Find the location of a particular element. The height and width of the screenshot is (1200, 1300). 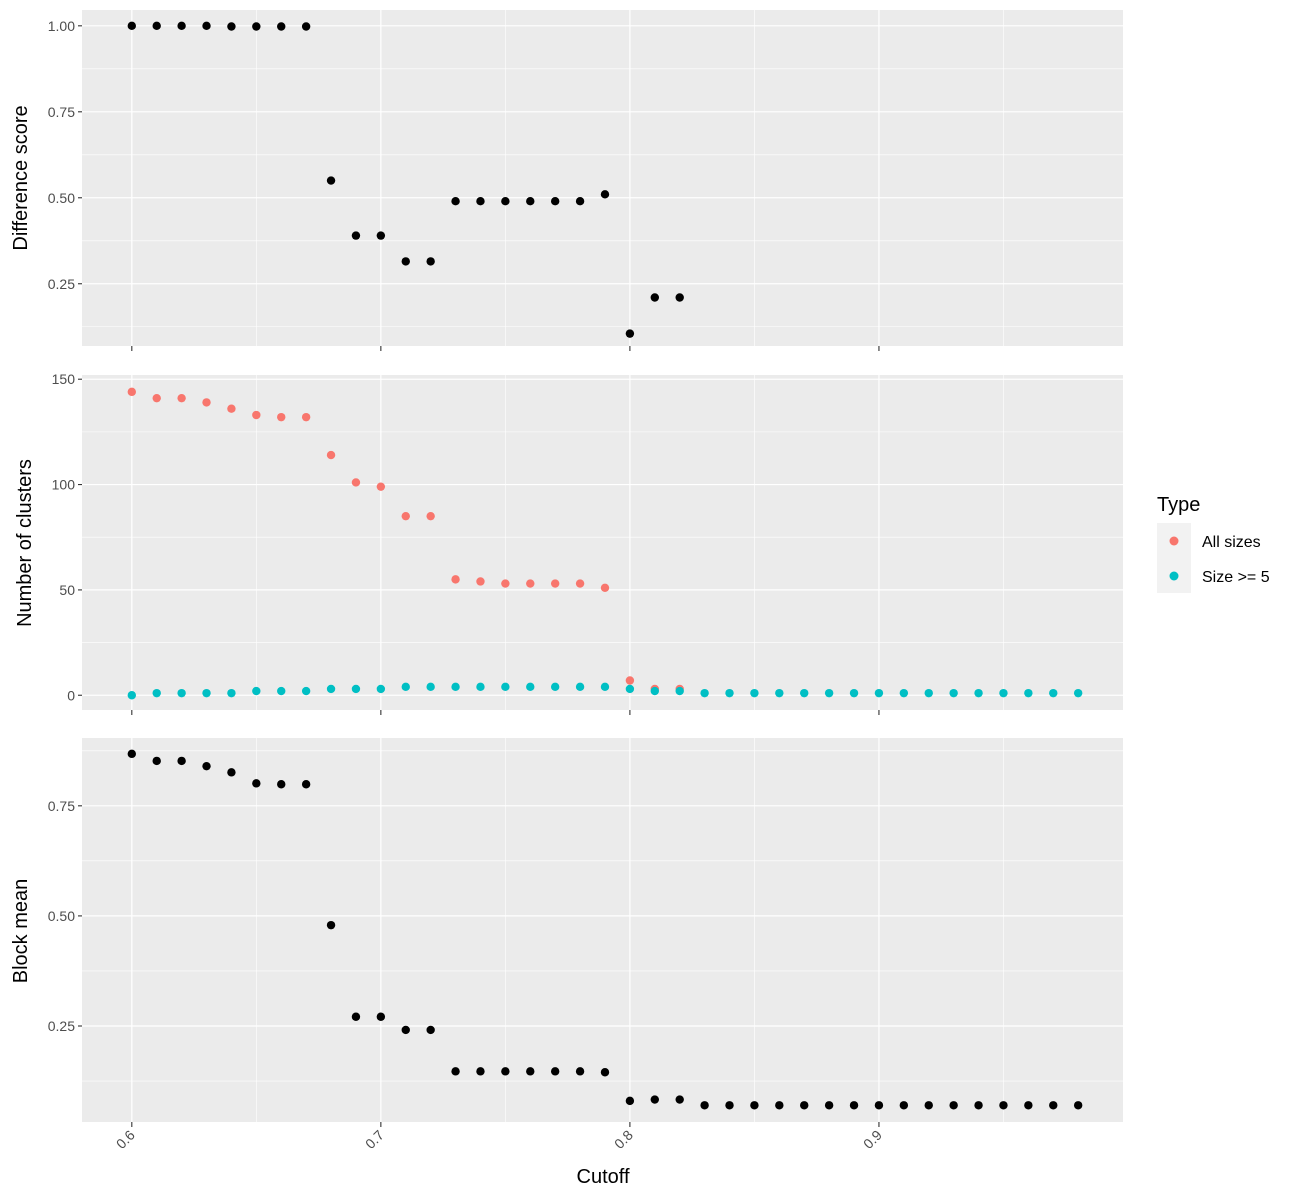

number-of-clusters-y-tick-label: 100 is located at coordinates (64, 485).